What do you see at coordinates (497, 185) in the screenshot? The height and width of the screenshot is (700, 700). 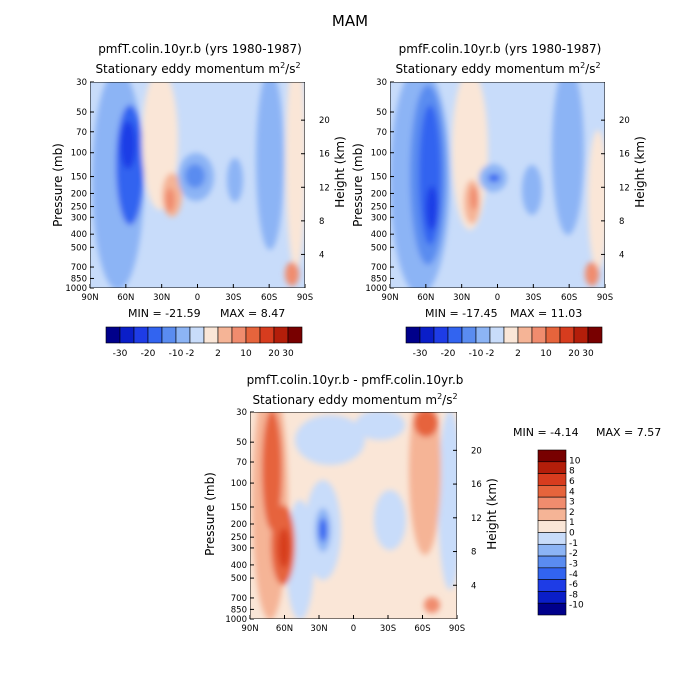 I see `panel-2-field` at bounding box center [497, 185].